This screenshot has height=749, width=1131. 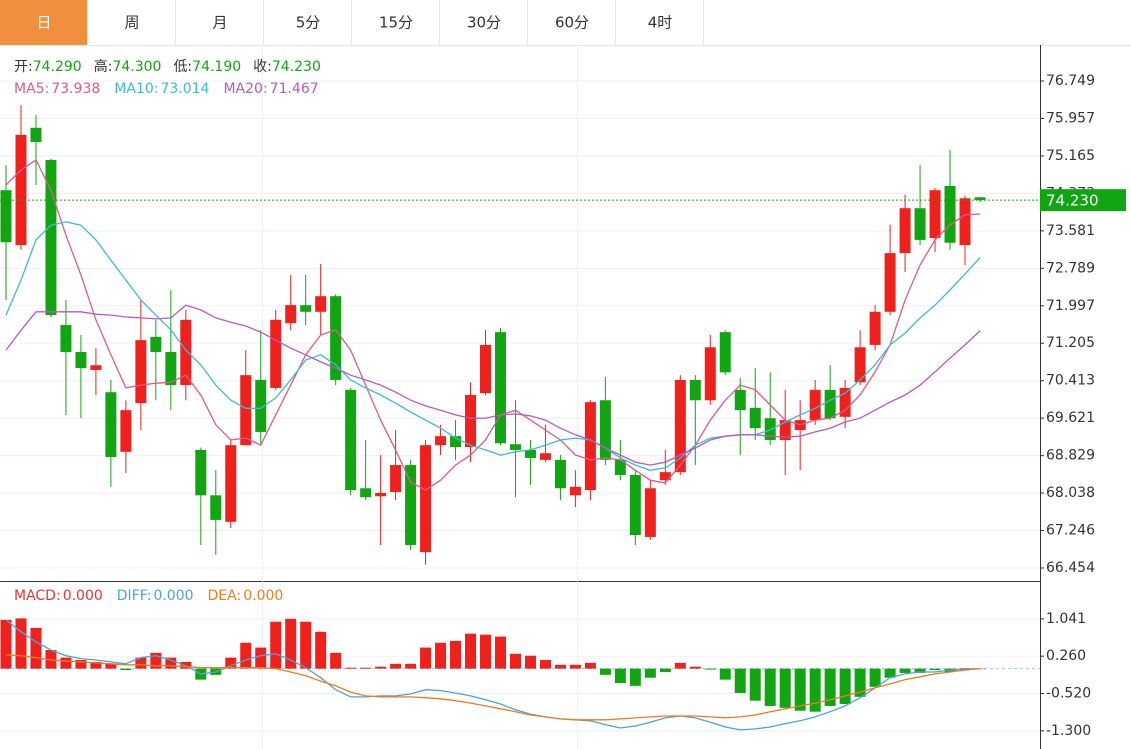 I want to click on tab: 60分, so click(x=572, y=22).